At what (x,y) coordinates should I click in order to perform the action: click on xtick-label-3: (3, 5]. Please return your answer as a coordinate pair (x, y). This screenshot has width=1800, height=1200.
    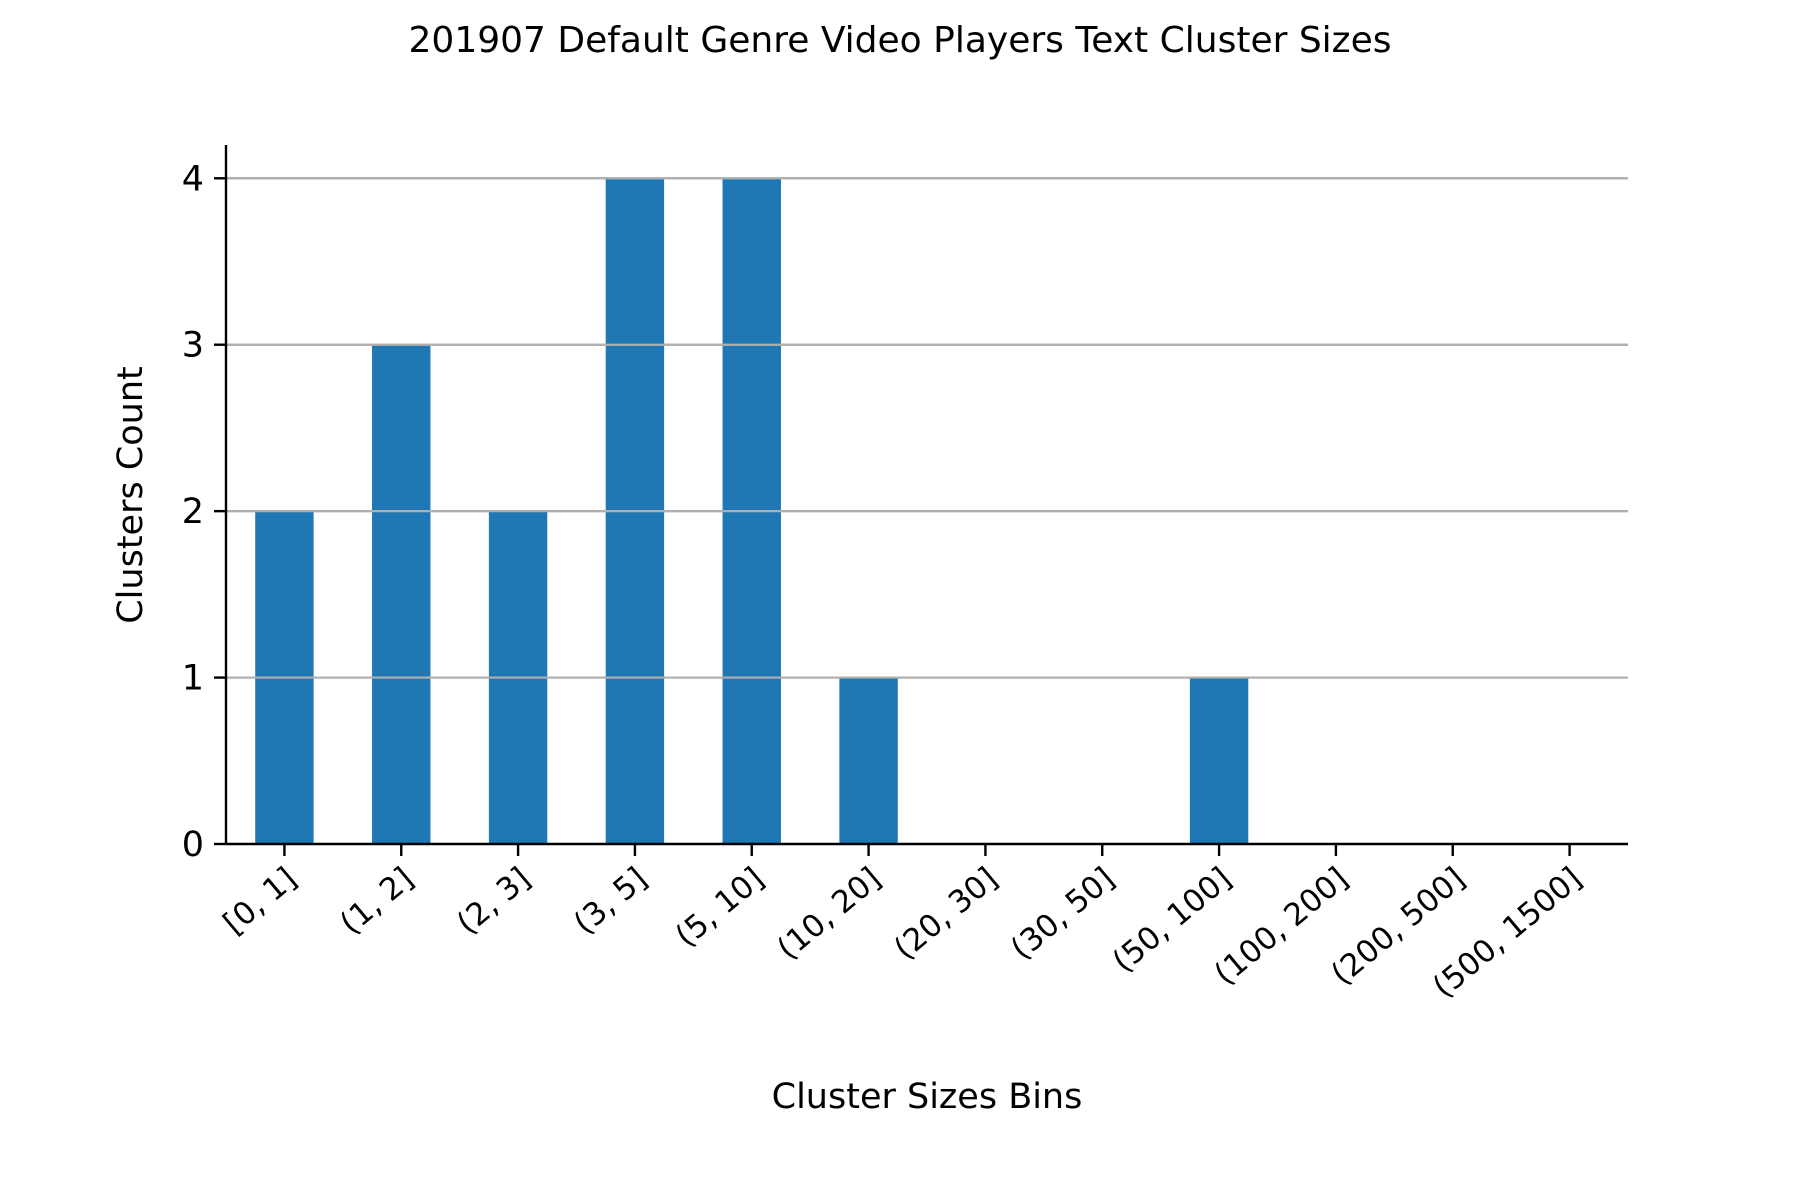
    Looking at the image, I should click on (610, 901).